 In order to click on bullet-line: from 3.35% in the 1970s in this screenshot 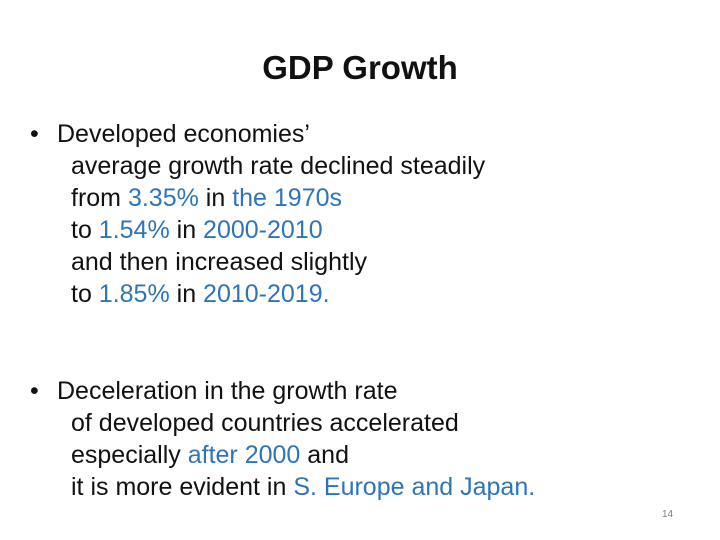, I will do `click(278, 198)`.